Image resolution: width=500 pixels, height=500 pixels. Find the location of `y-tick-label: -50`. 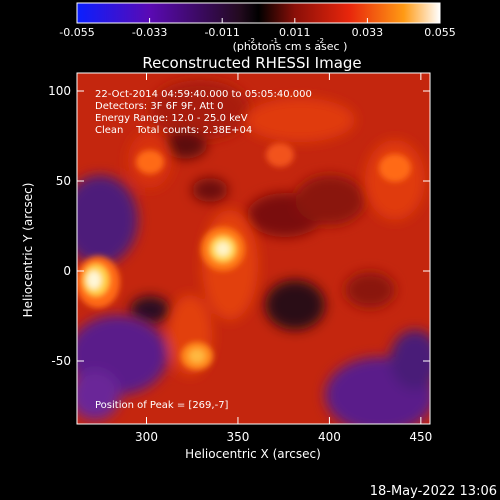

y-tick-label: -50 is located at coordinates (61, 361).